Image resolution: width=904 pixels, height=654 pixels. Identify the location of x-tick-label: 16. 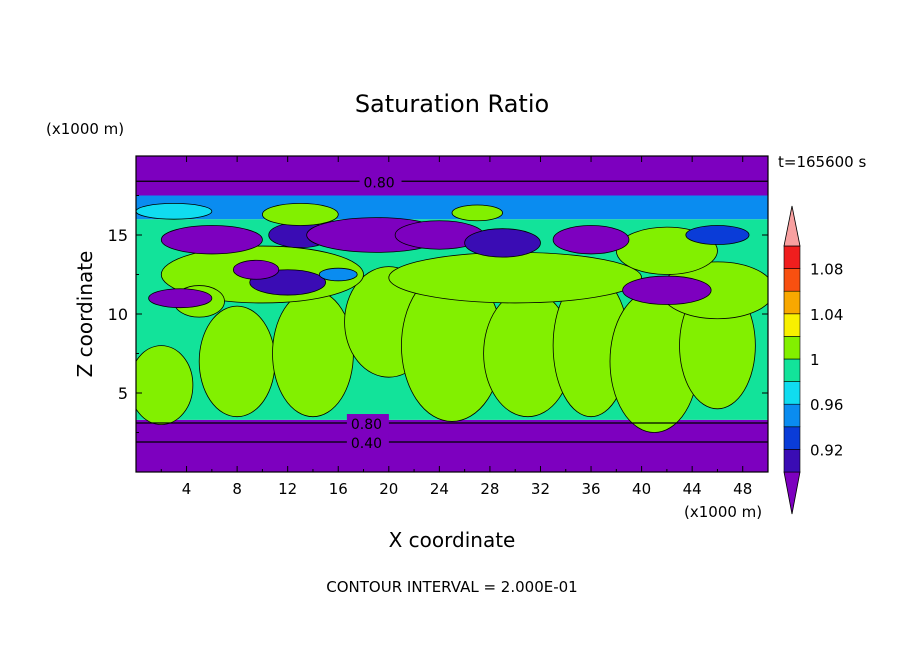
(338, 489).